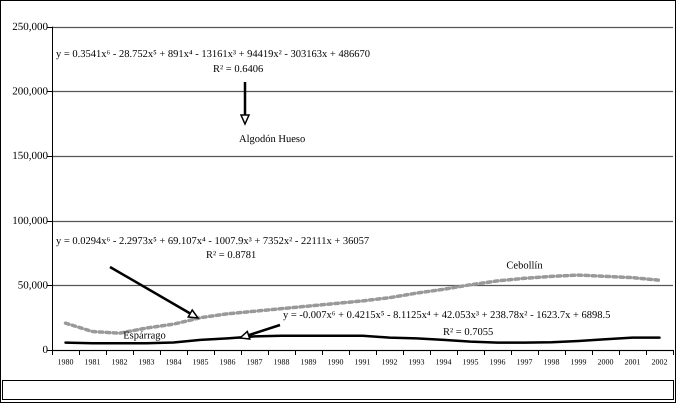 Image resolution: width=676 pixels, height=403 pixels. I want to click on x-tick-label: 1990, so click(336, 362).